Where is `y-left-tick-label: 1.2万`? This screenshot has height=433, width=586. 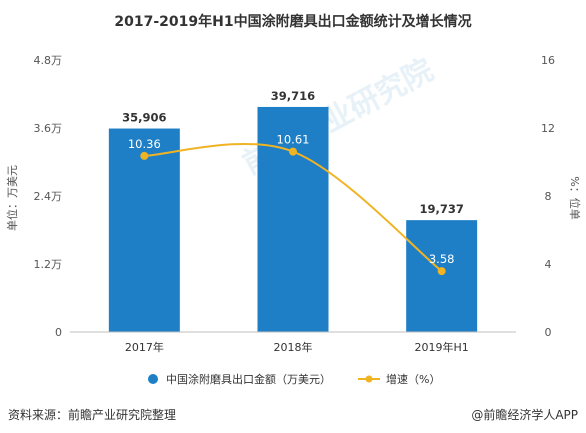 y-left-tick-label: 1.2万 is located at coordinates (48, 264).